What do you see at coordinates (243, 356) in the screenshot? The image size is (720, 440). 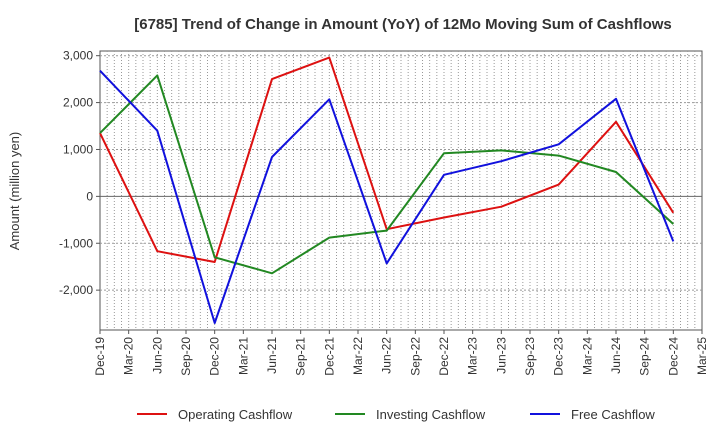 I see `x-tick-label: Mar-21` at bounding box center [243, 356].